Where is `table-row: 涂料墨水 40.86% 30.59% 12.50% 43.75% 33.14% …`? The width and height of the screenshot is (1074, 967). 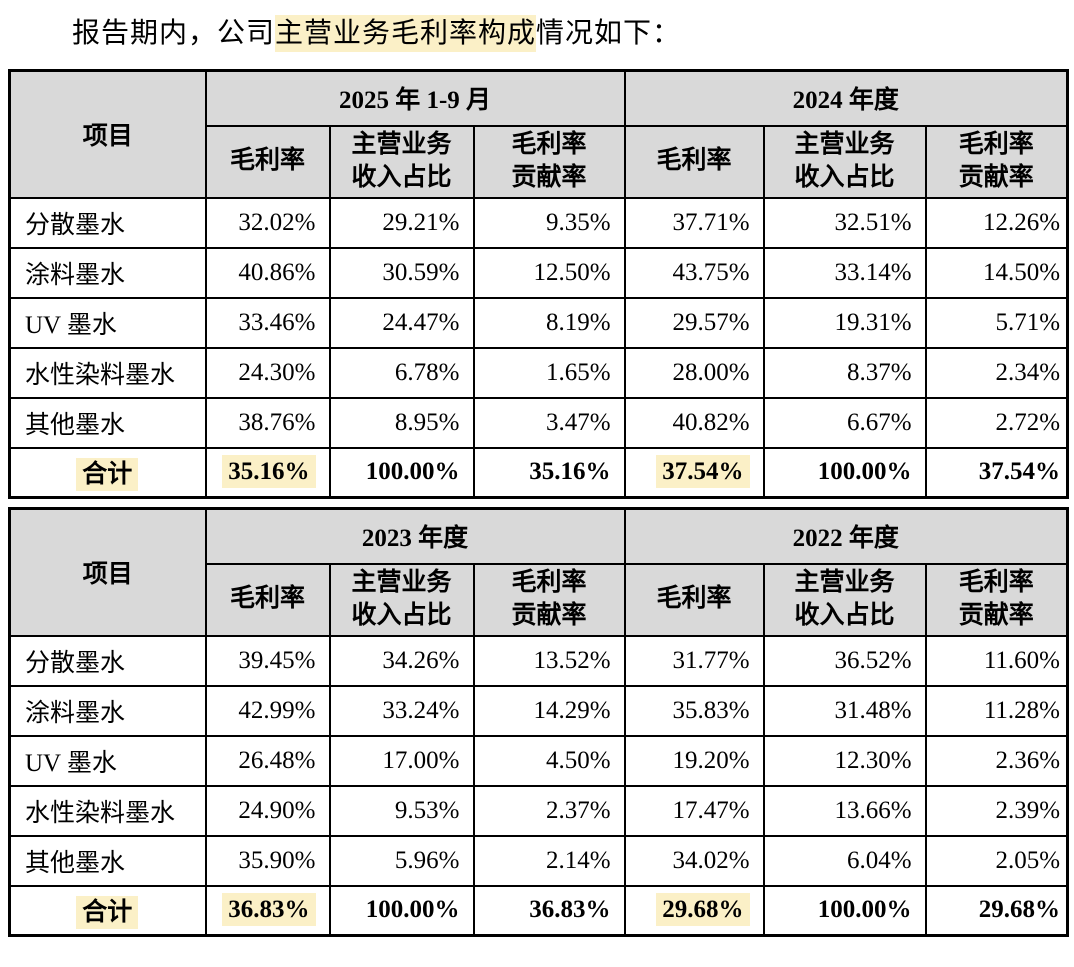 table-row: 涂料墨水 40.86% 30.59% 12.50% 43.75% 33.14% … is located at coordinates (538, 272).